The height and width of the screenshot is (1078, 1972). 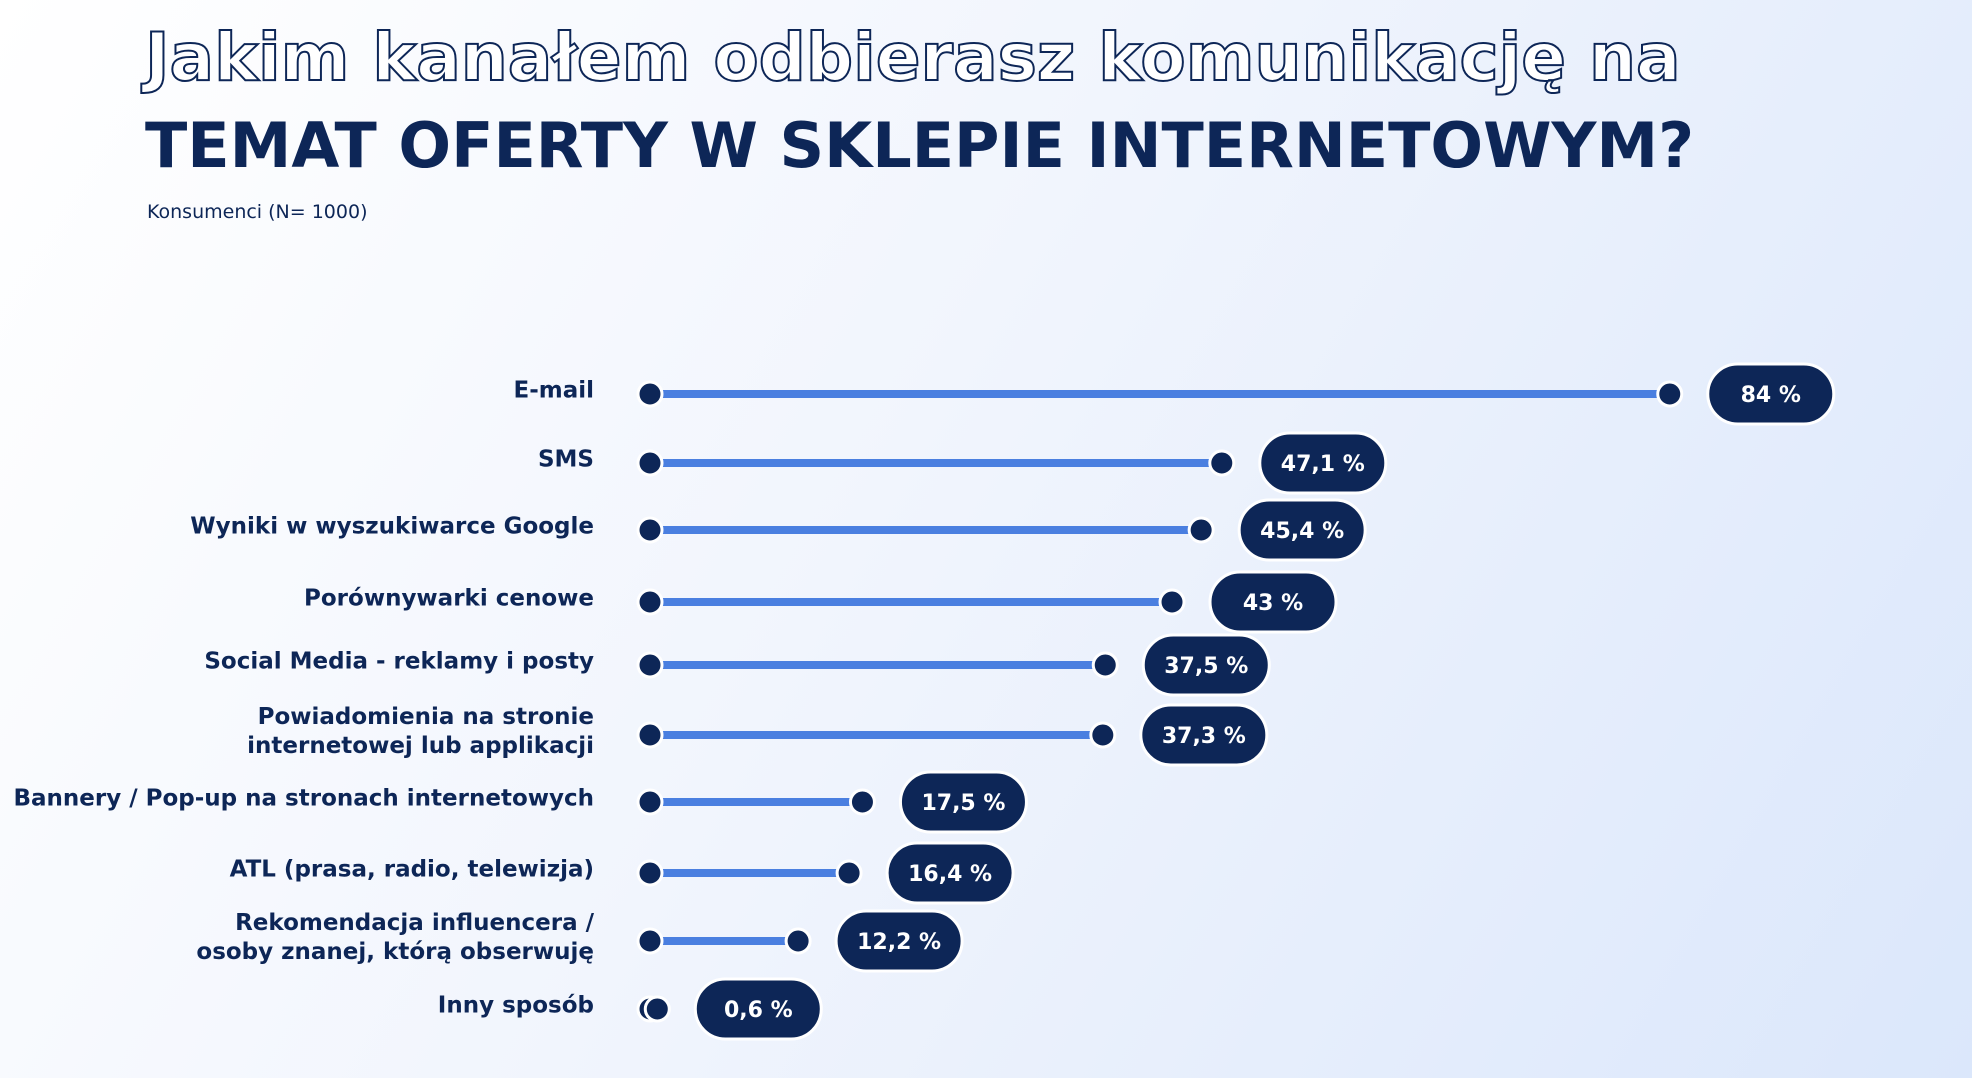 What do you see at coordinates (515, 1005) in the screenshot?
I see `category-label: Inny sposób` at bounding box center [515, 1005].